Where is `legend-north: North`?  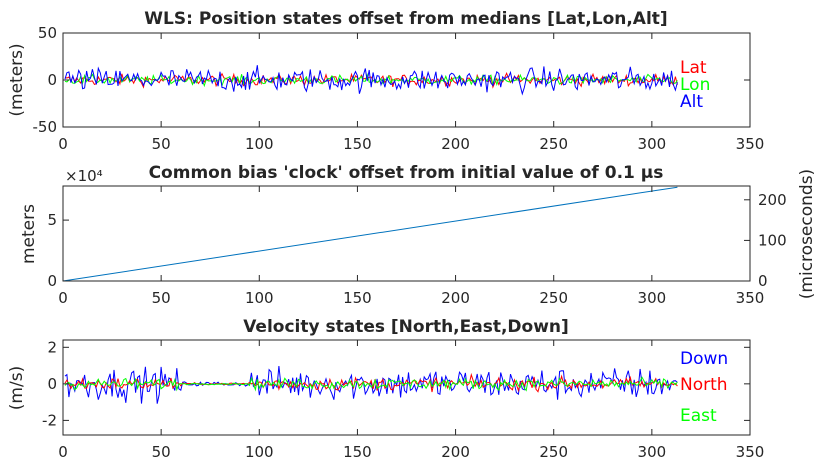
legend-north: North is located at coordinates (704, 385).